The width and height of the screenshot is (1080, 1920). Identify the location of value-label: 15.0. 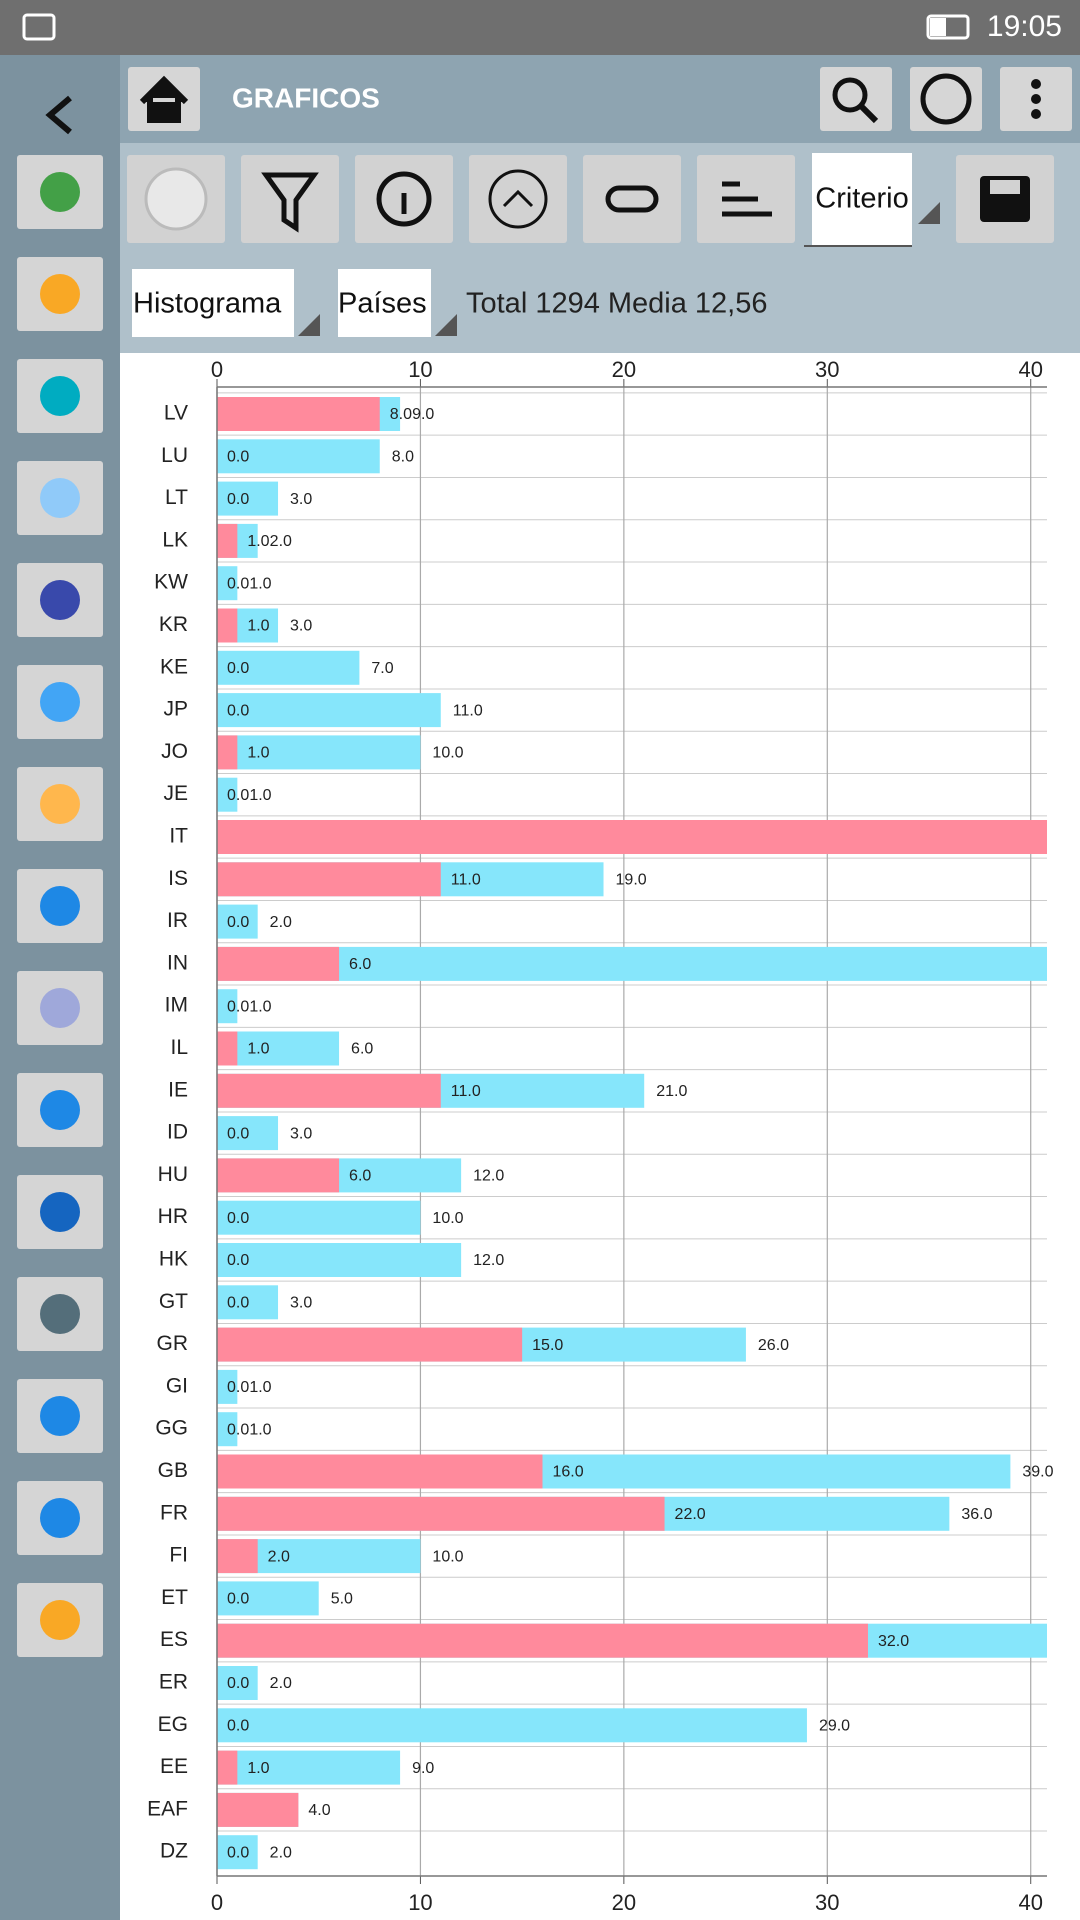
(547, 1345).